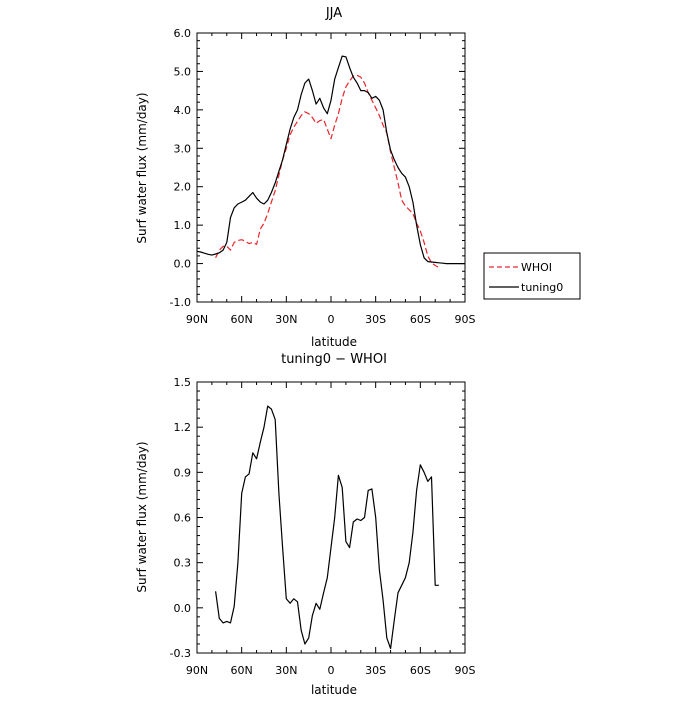  I want to click on bottom-panel-title: tuning0 − WHOI, so click(334, 359).